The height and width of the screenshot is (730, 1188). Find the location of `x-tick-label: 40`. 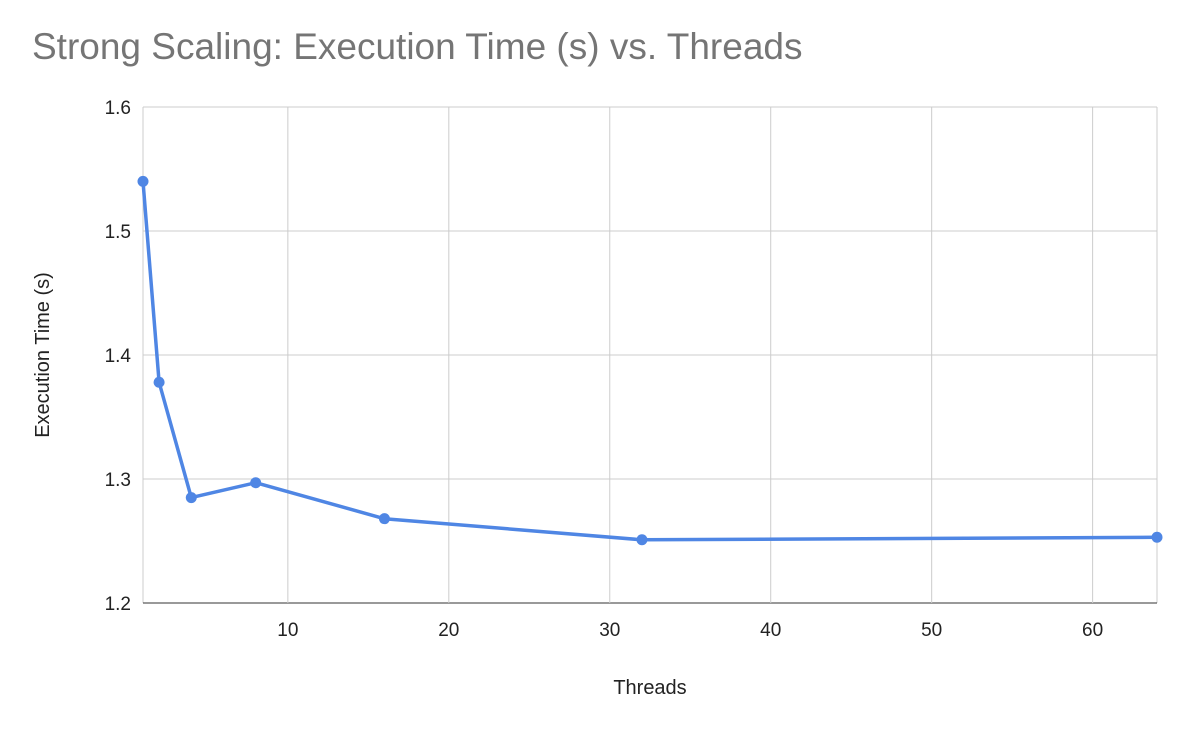

x-tick-label: 40 is located at coordinates (770, 630).